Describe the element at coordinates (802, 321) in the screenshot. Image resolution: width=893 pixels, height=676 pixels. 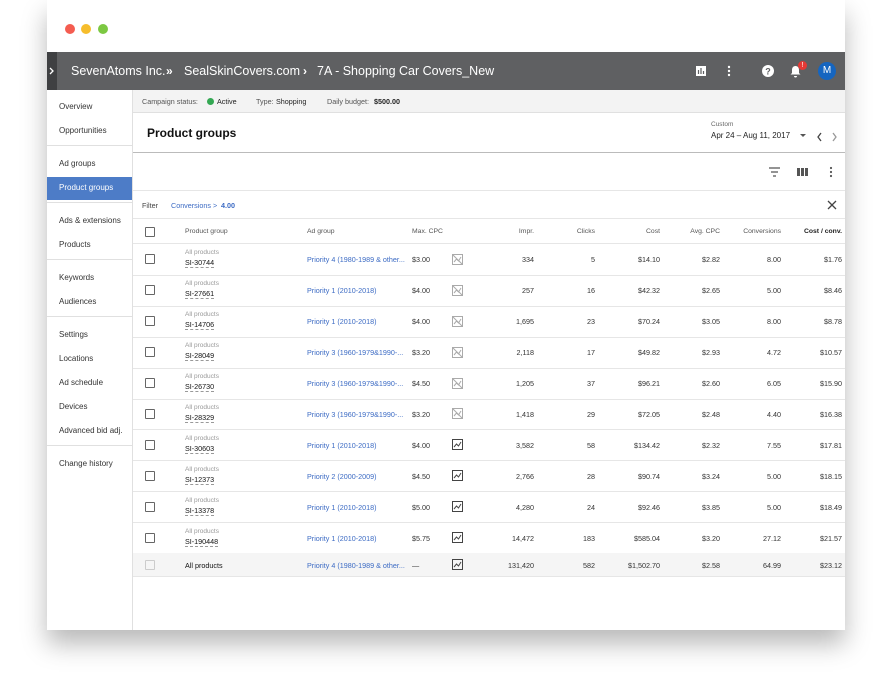
I see `cost-conv: $8.78` at that location.